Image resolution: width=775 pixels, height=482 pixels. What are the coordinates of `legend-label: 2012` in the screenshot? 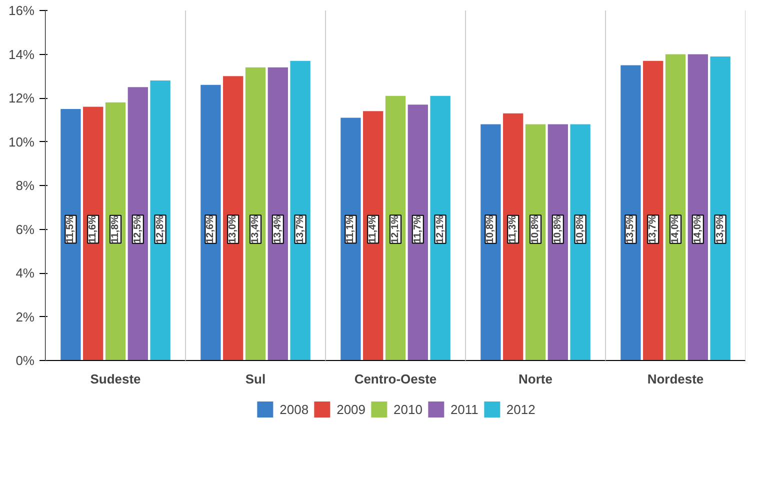 It's located at (521, 409).